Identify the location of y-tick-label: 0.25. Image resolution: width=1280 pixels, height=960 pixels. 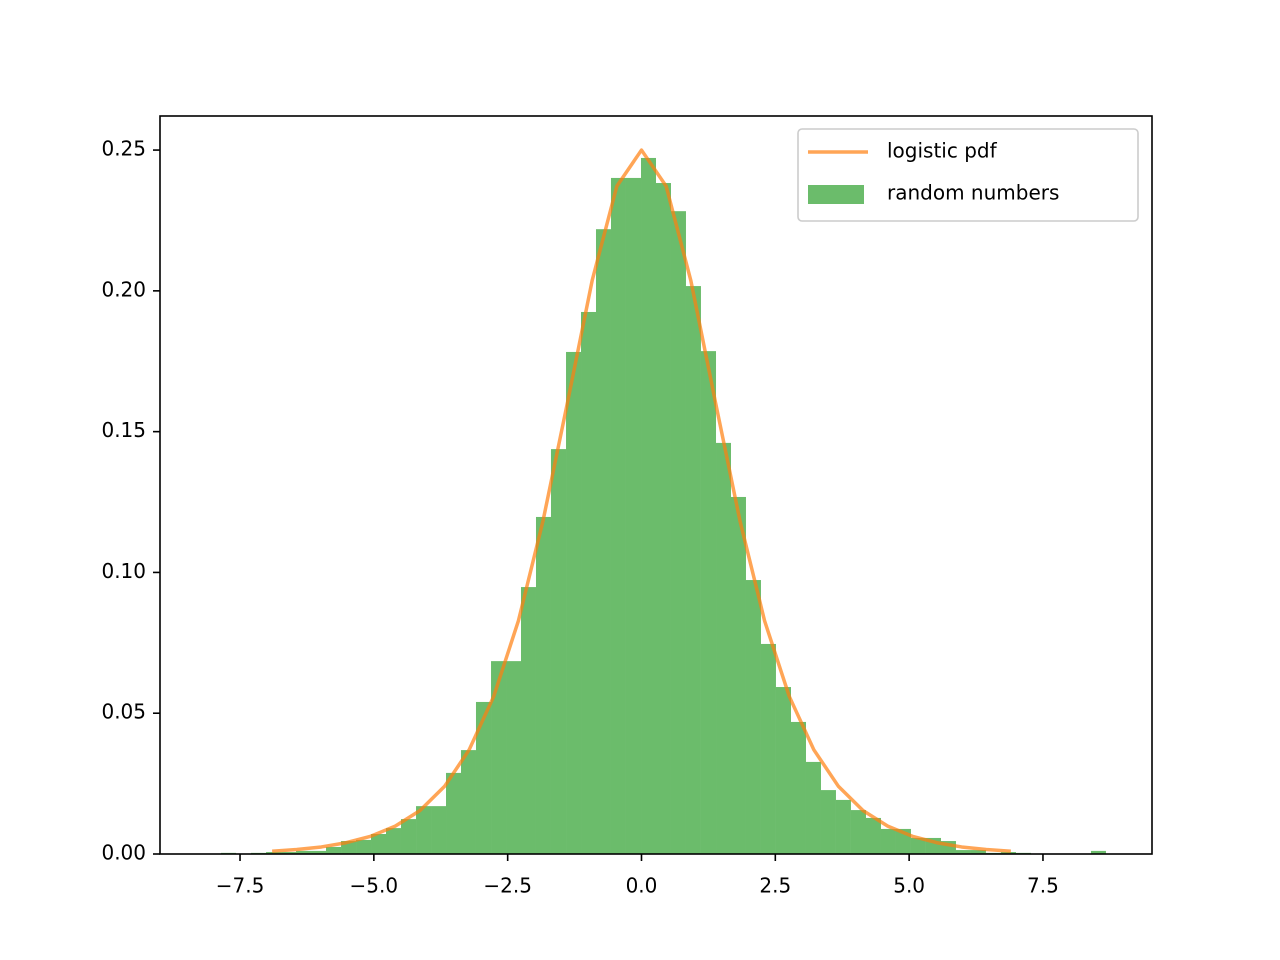
(123, 149).